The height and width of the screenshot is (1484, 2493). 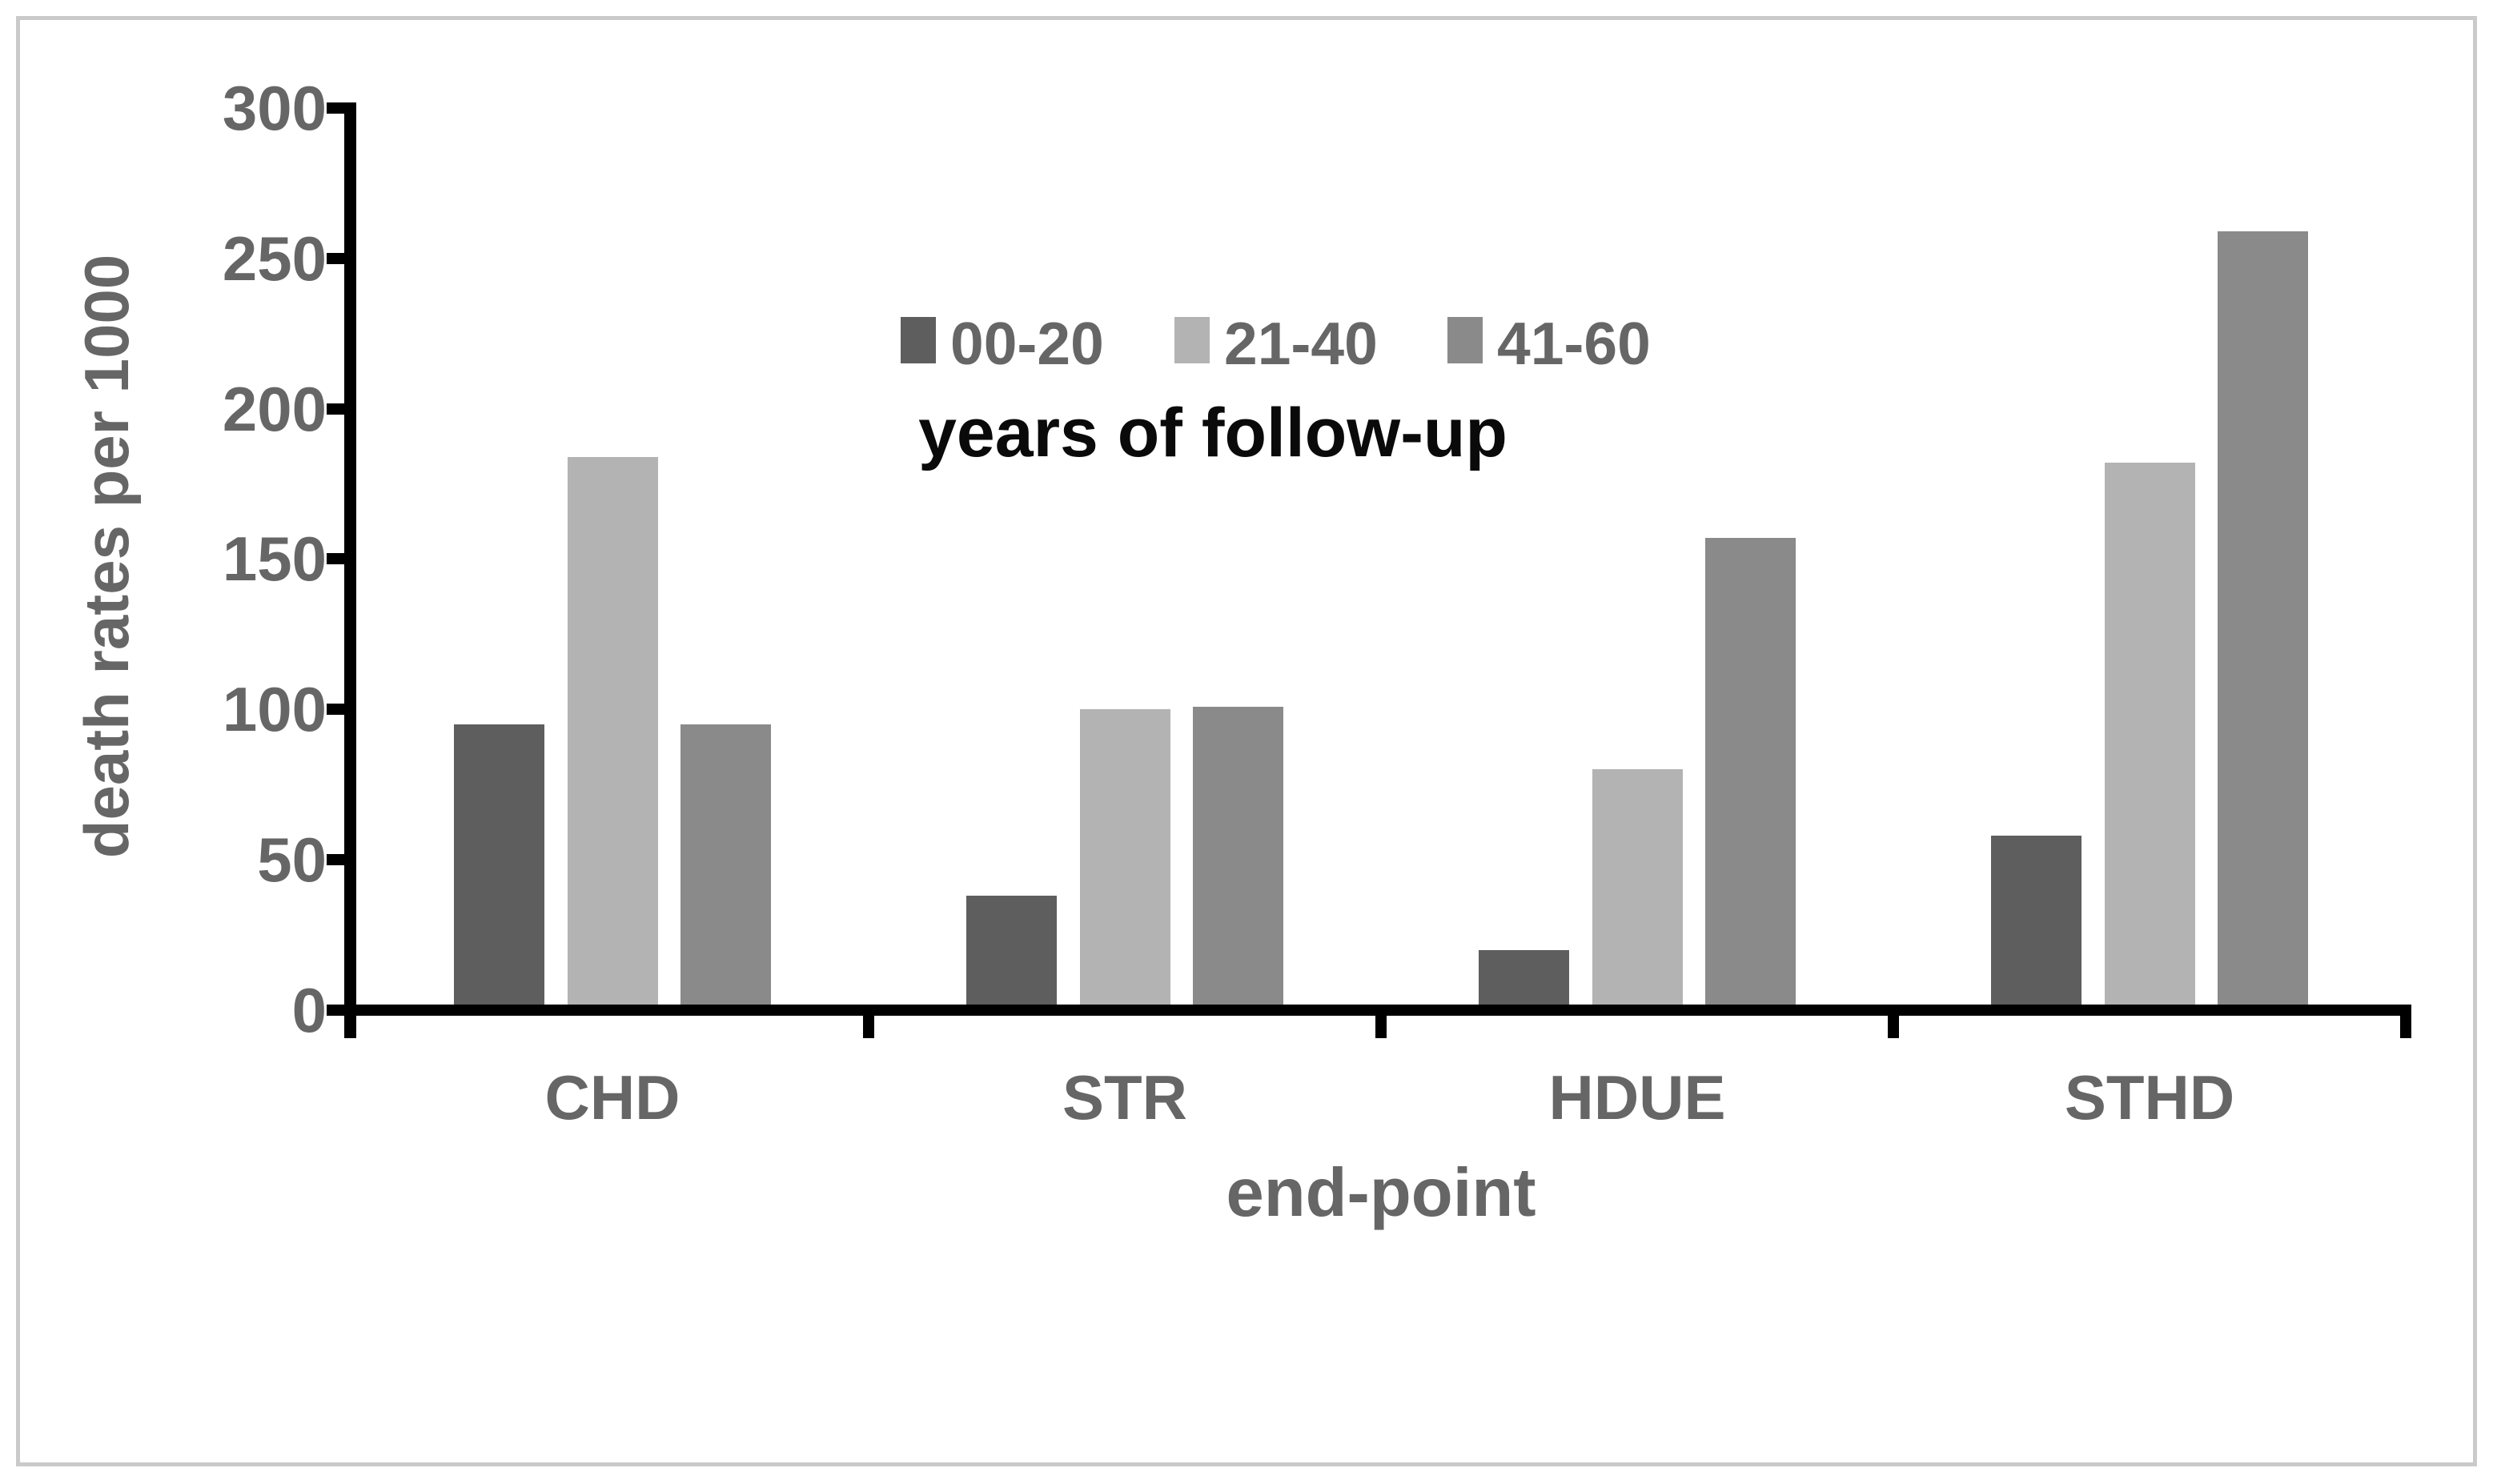 I want to click on x-axis-line, so click(x=1377, y=1010).